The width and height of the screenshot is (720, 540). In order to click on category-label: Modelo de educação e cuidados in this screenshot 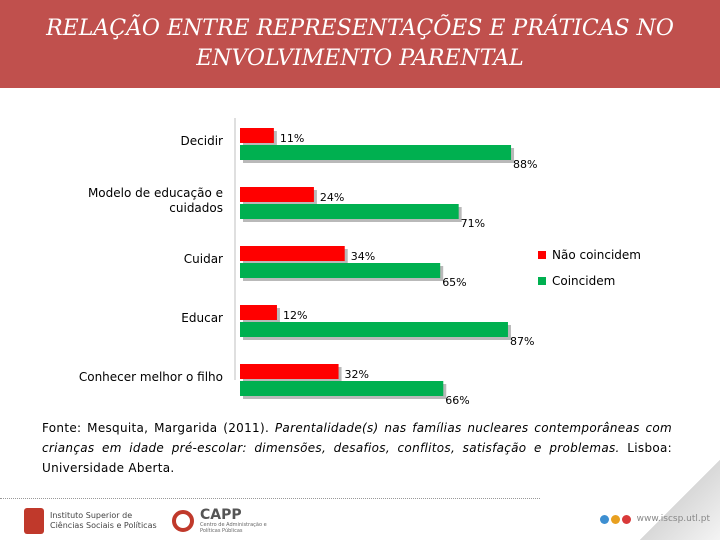, I will do `click(155, 200)`.